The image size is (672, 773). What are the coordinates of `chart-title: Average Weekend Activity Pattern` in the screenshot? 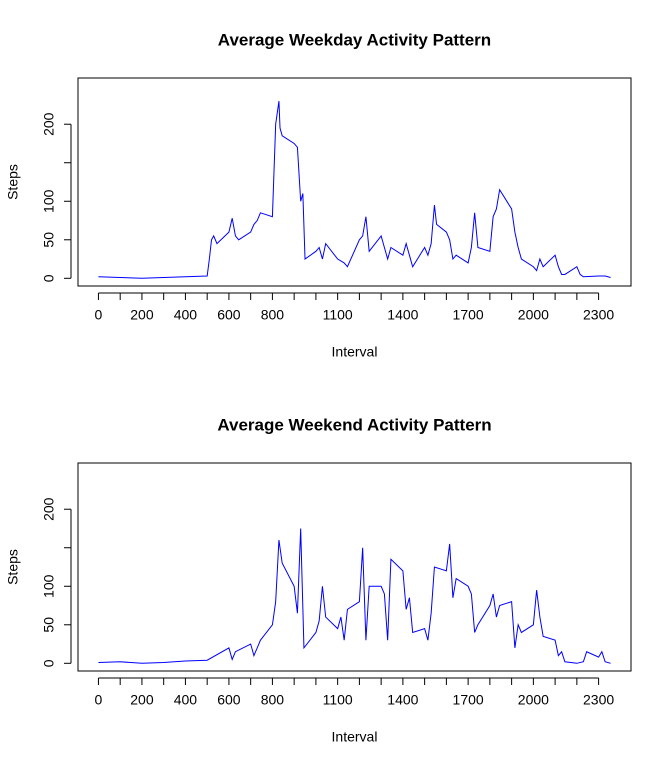 It's located at (354, 424).